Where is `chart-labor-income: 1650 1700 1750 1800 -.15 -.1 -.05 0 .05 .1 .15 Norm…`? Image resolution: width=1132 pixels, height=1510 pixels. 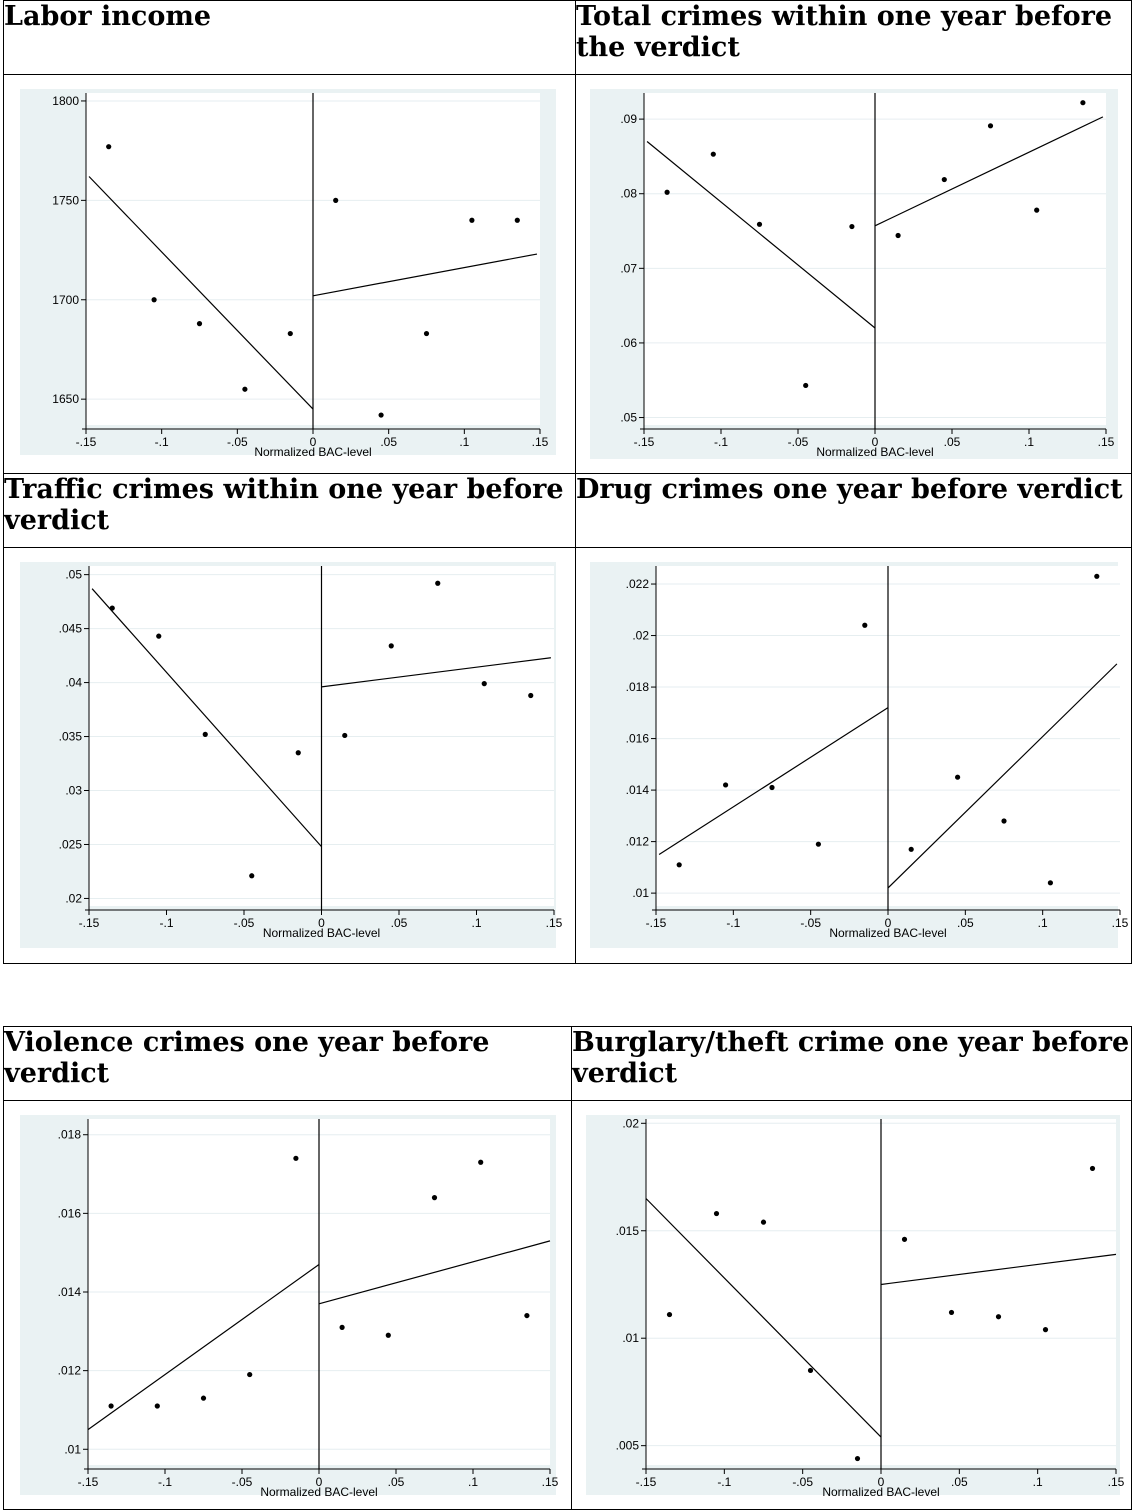 chart-labor-income: 1650 1700 1750 1800 -.15 -.1 -.05 0 .05 .1 .15 Norm… is located at coordinates (300, 276).